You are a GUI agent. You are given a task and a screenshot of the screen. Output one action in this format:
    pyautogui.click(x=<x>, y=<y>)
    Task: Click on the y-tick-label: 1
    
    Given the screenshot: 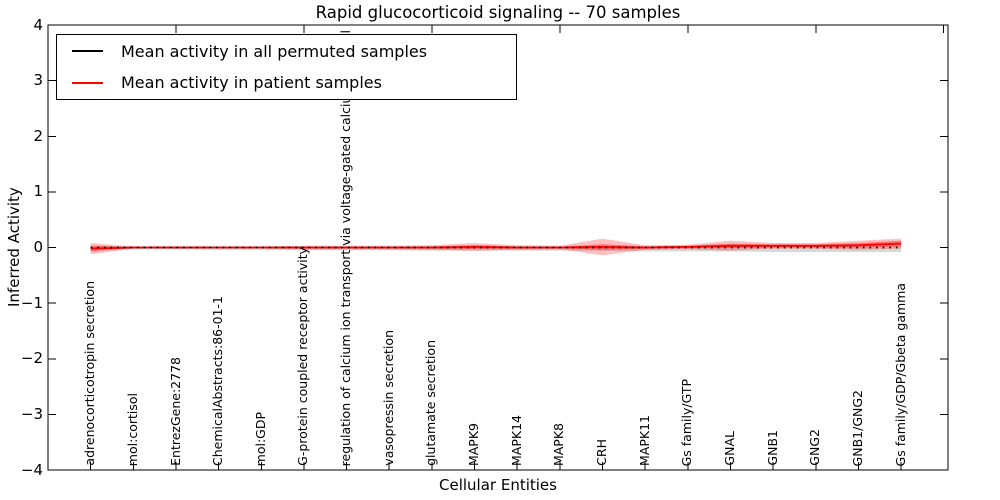 What is the action you would take?
    pyautogui.click(x=38, y=191)
    